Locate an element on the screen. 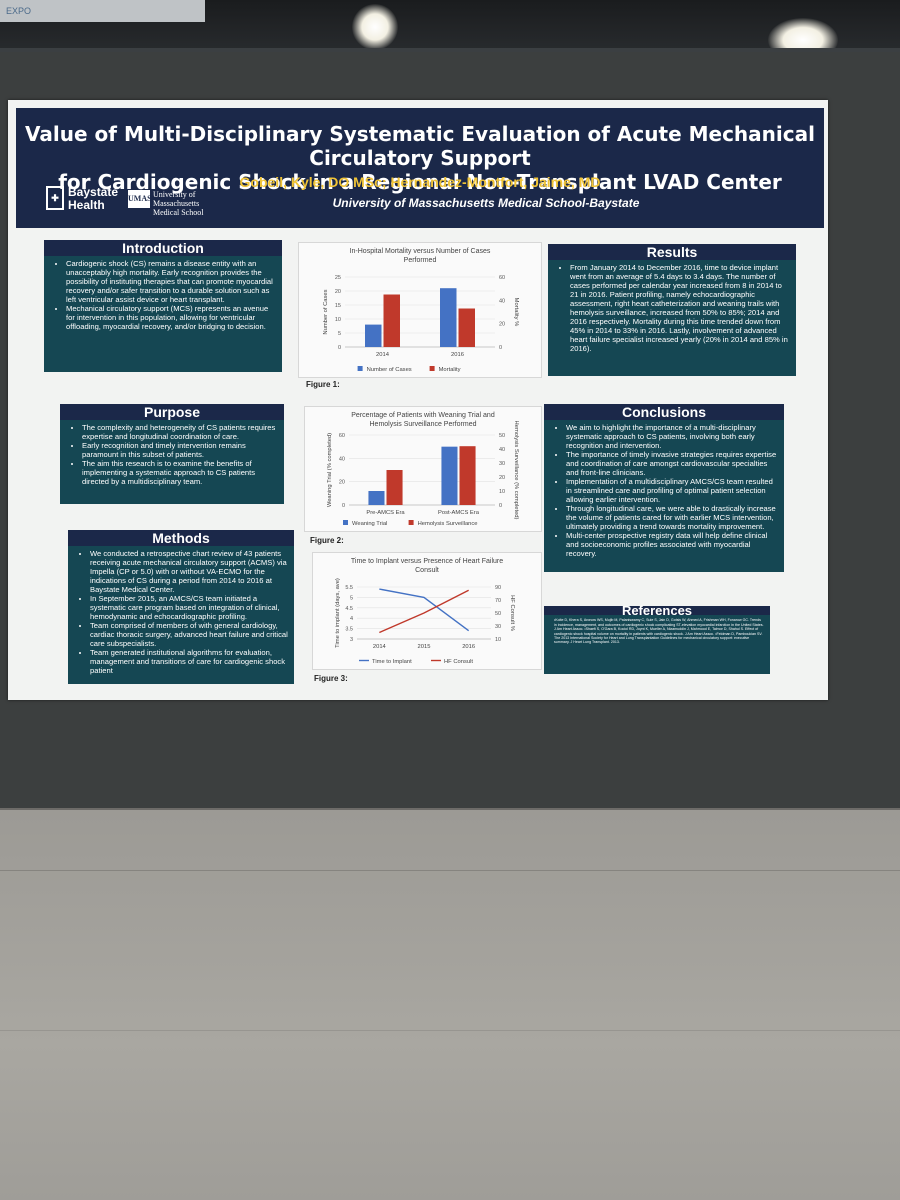  references-heading: References is located at coordinates (657, 610).